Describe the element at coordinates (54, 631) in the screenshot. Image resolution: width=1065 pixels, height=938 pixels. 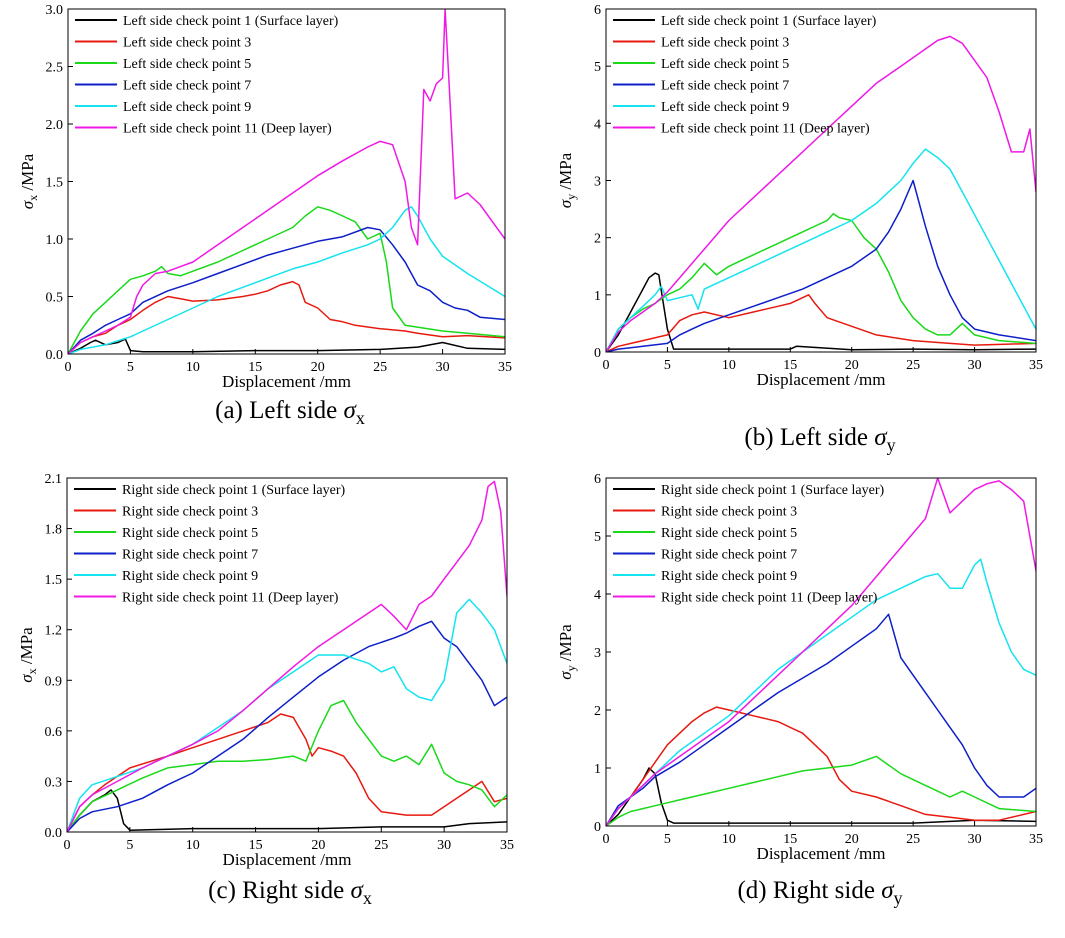
I see `y-tick-label: 1.2` at that location.